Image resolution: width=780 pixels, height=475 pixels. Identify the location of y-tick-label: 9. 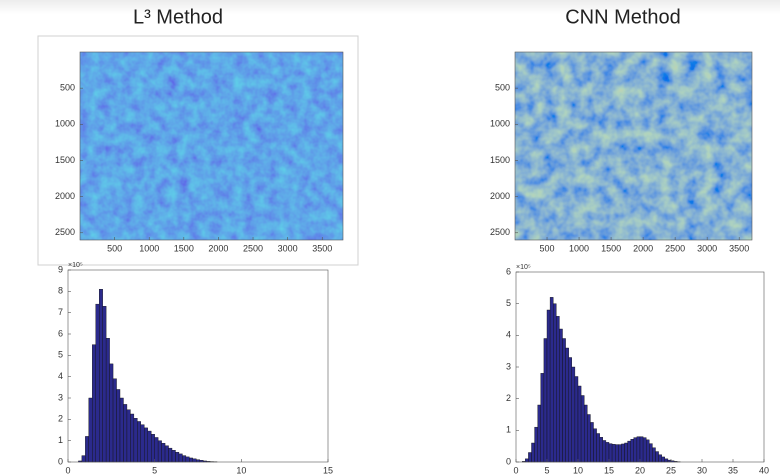
(60, 269).